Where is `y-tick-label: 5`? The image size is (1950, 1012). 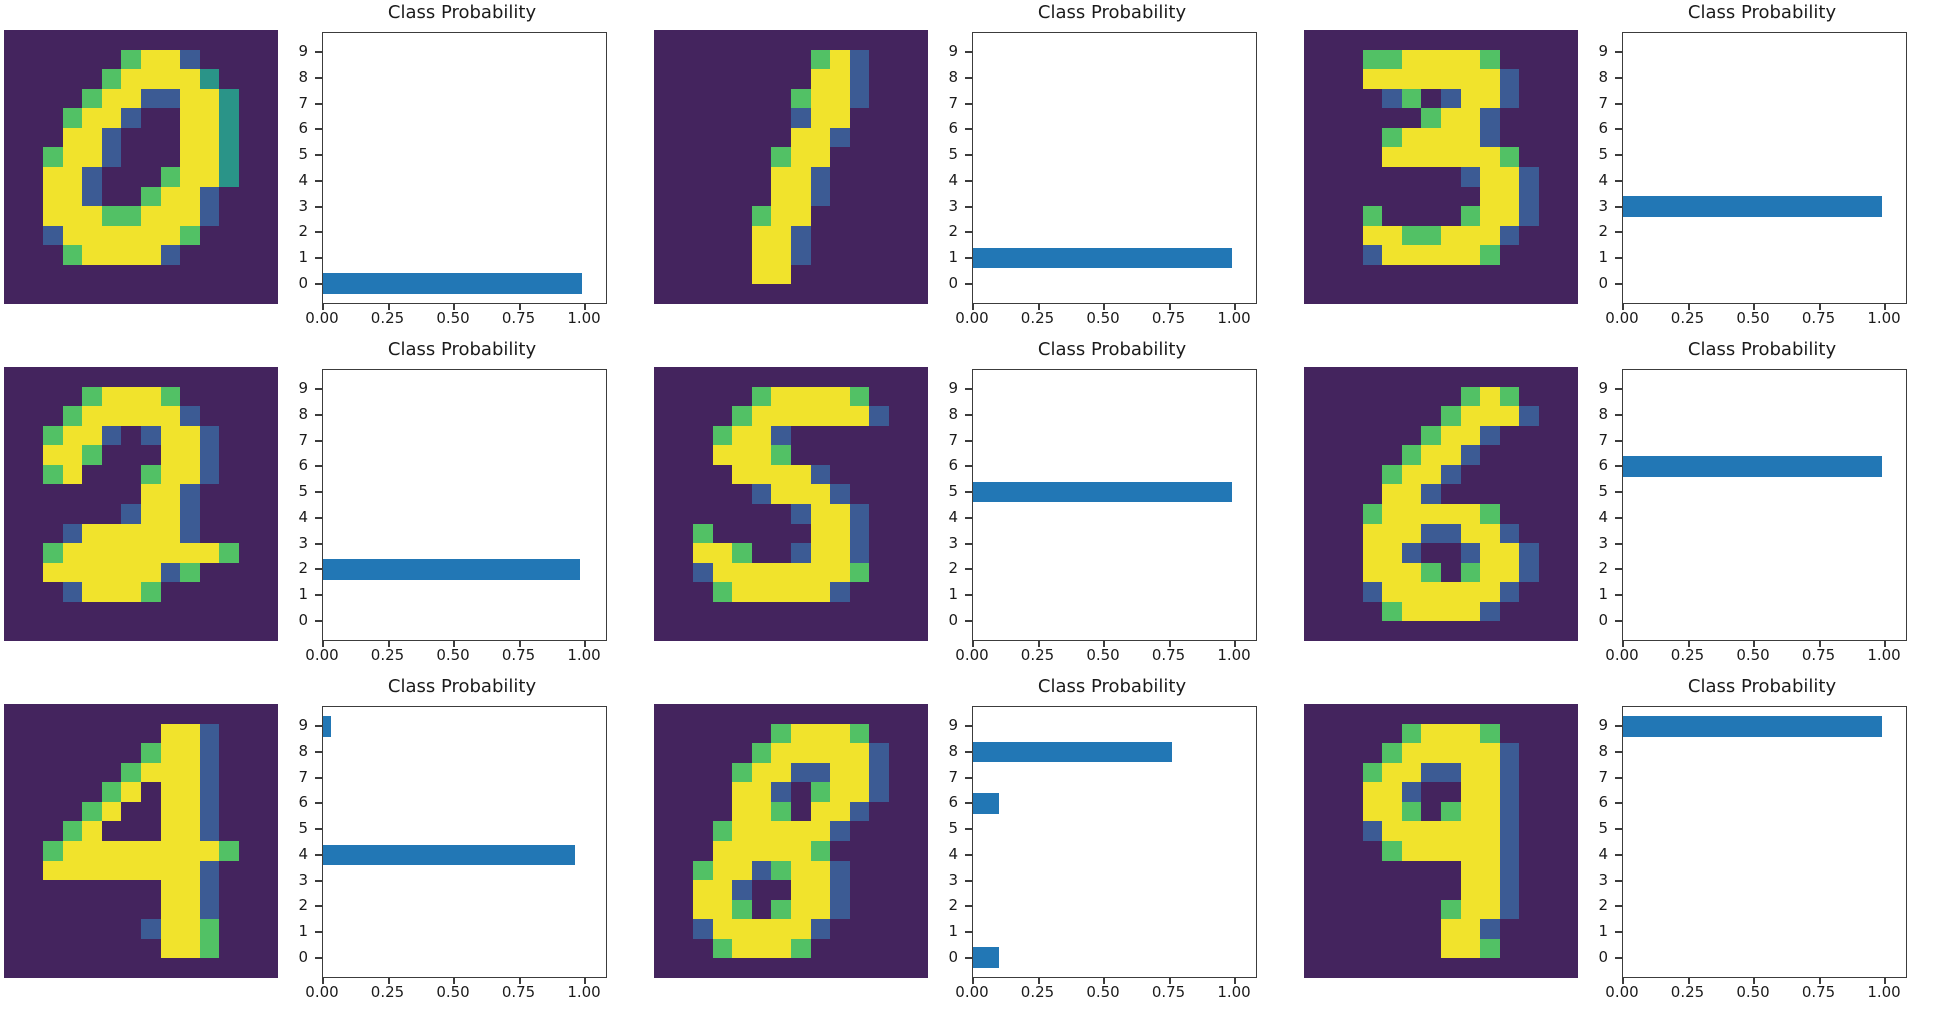 y-tick-label: 5 is located at coordinates (953, 828).